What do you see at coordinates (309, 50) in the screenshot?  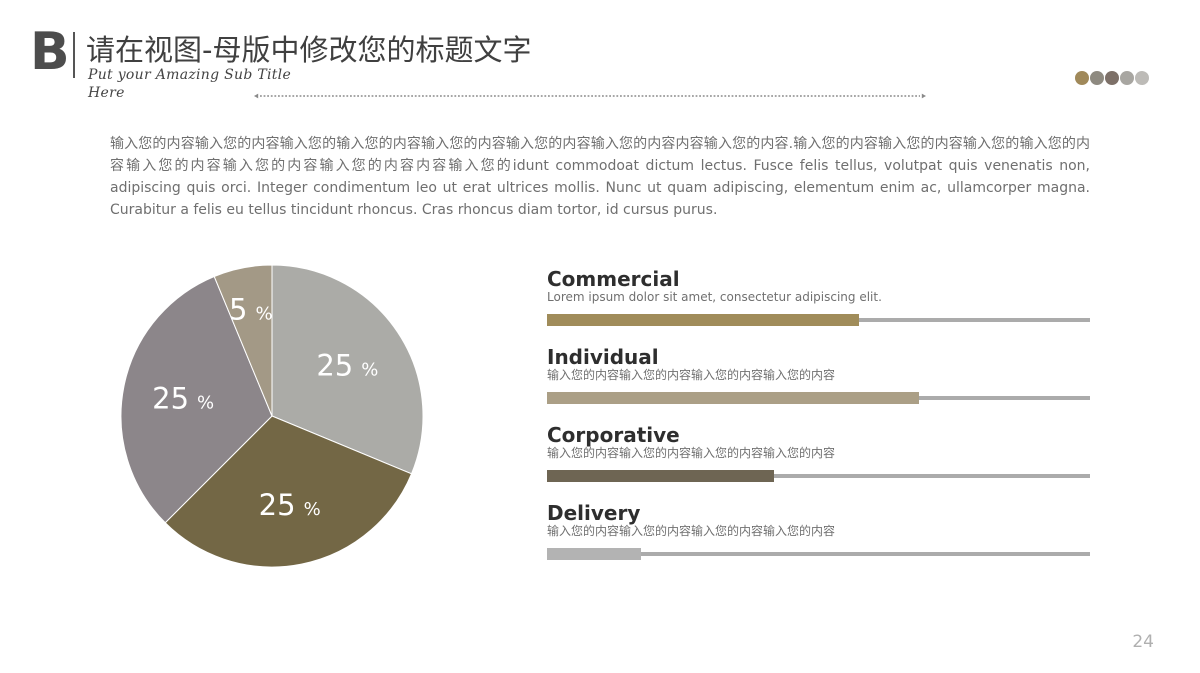 I see `slide-title: 请在视图-母版中修改您的标题文字` at bounding box center [309, 50].